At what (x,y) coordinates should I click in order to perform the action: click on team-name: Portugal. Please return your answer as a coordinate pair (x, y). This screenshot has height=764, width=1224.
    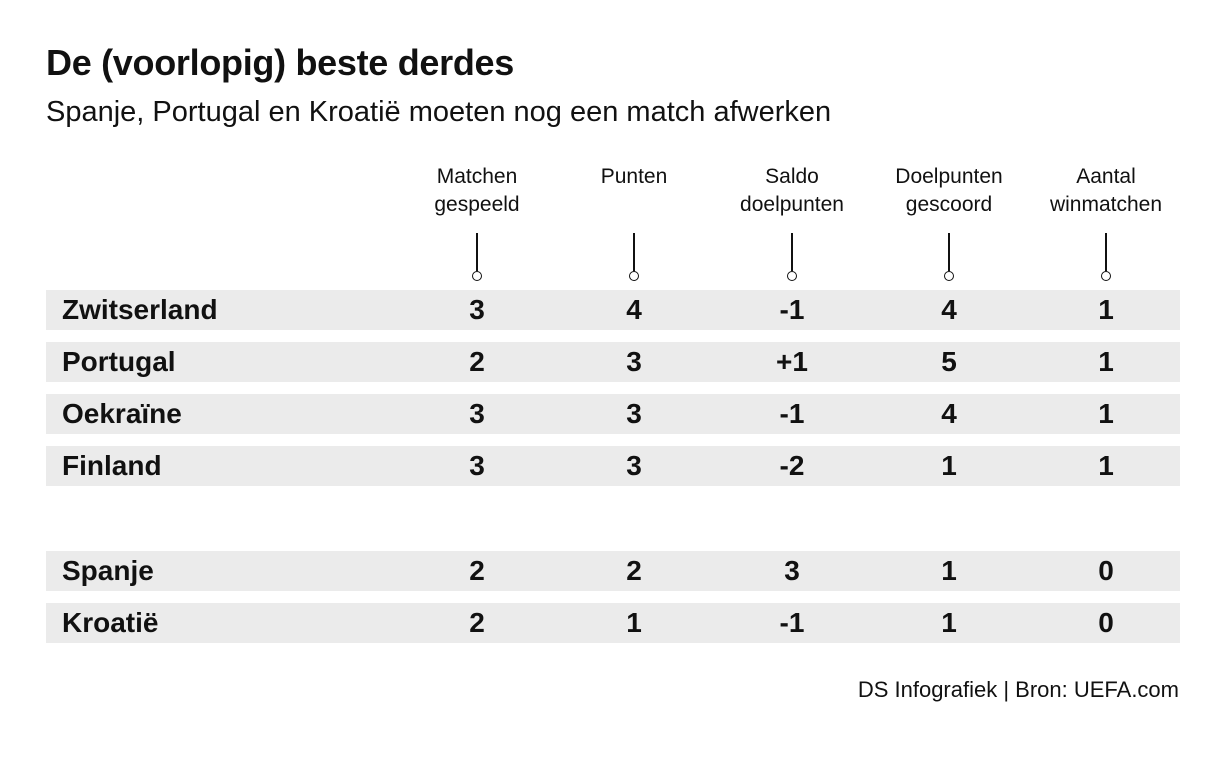
    Looking at the image, I should click on (119, 361).